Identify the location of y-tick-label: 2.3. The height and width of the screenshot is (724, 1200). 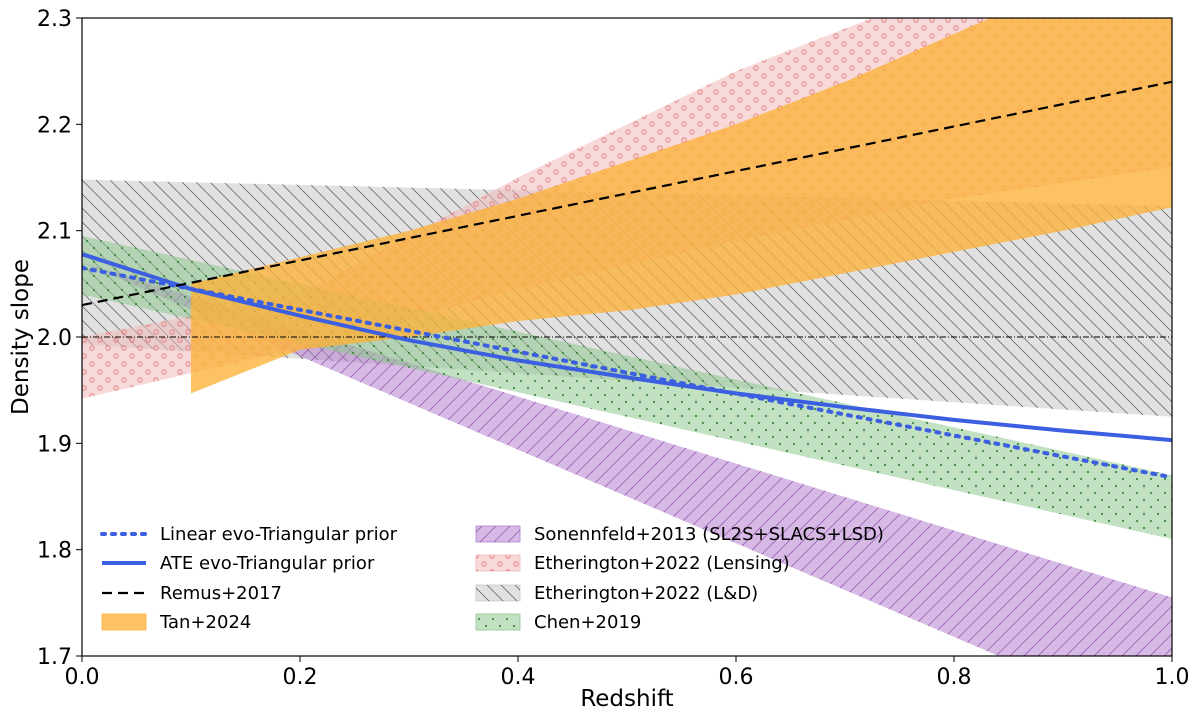
(54, 19).